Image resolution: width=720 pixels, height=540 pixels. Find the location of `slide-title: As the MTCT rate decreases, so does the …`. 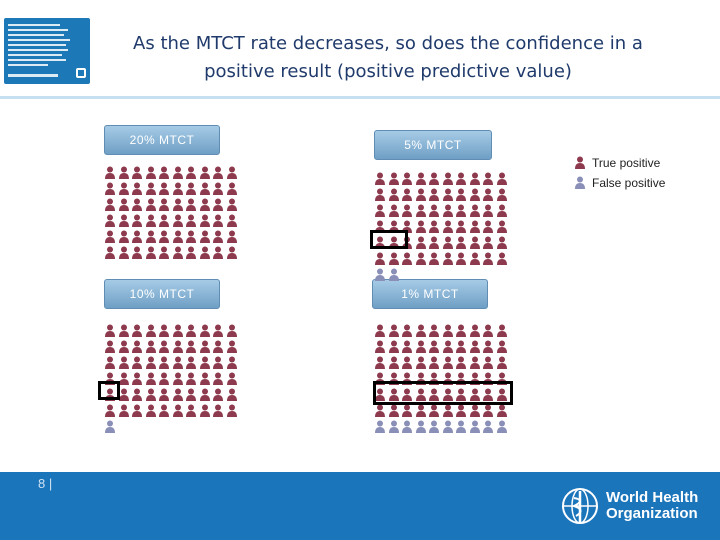

slide-title: As the MTCT rate decreases, so does the … is located at coordinates (388, 58).